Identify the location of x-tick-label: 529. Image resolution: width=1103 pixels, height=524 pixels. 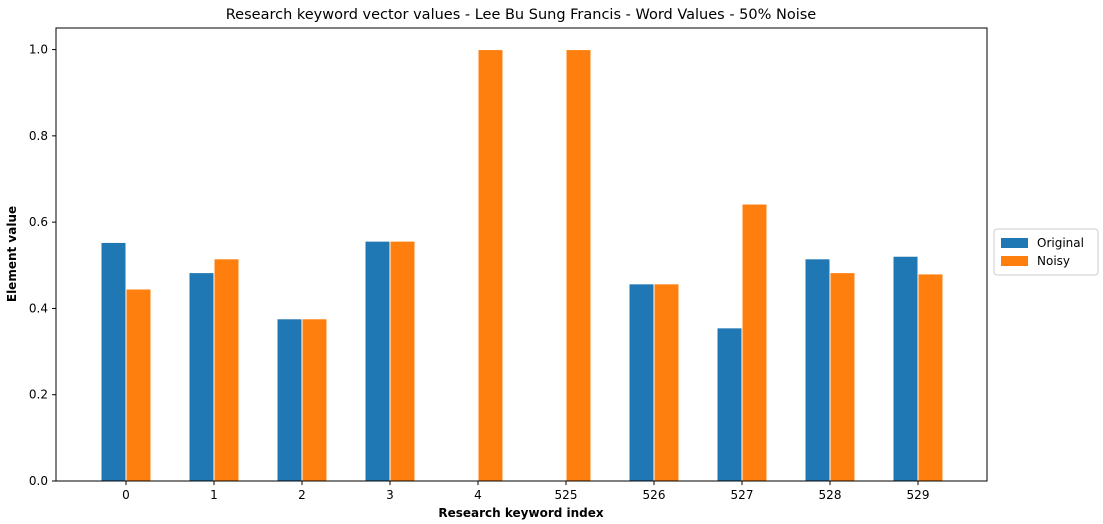
(918, 495).